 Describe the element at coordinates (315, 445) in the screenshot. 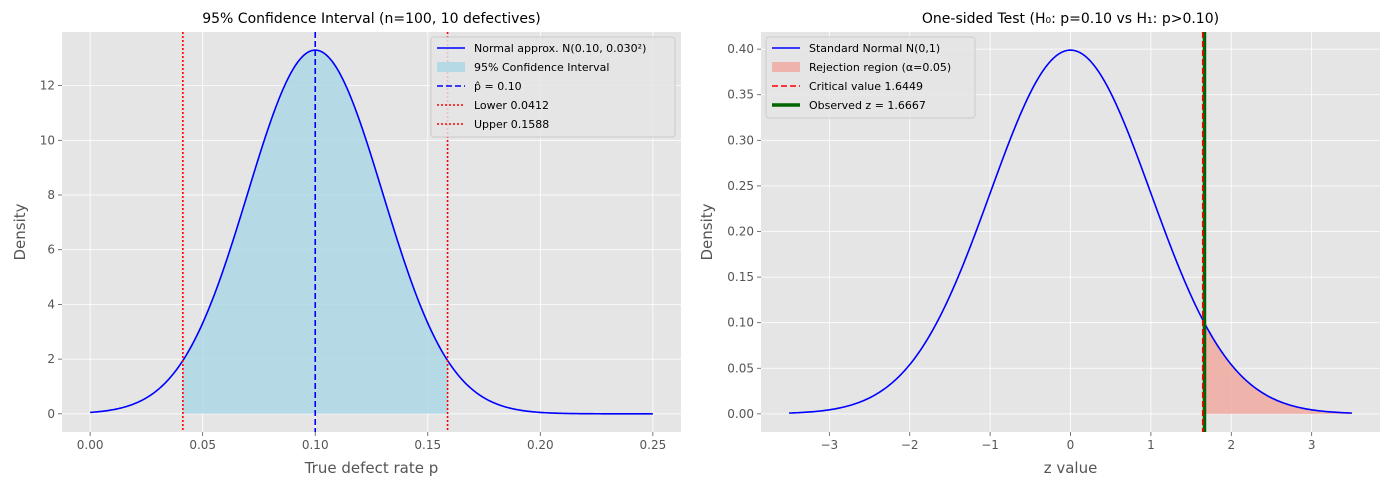

I see `x-tick-label: 0.10` at that location.